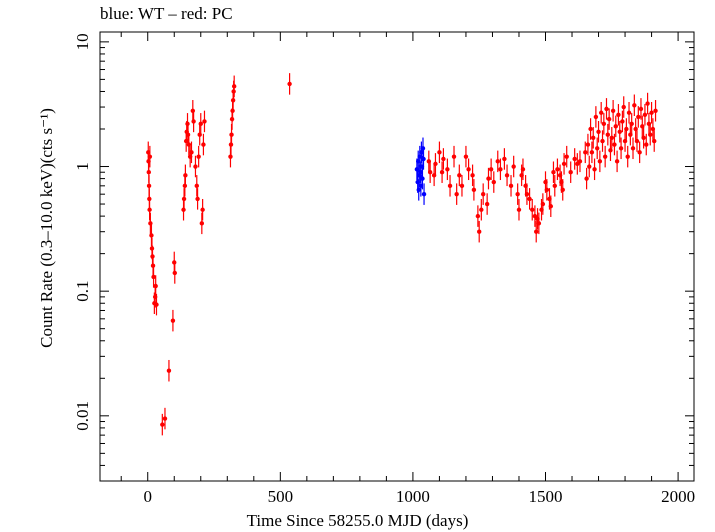 The image size is (715, 532). What do you see at coordinates (166, 13) in the screenshot?
I see `chart-title: blue: WT – red: PC` at bounding box center [166, 13].